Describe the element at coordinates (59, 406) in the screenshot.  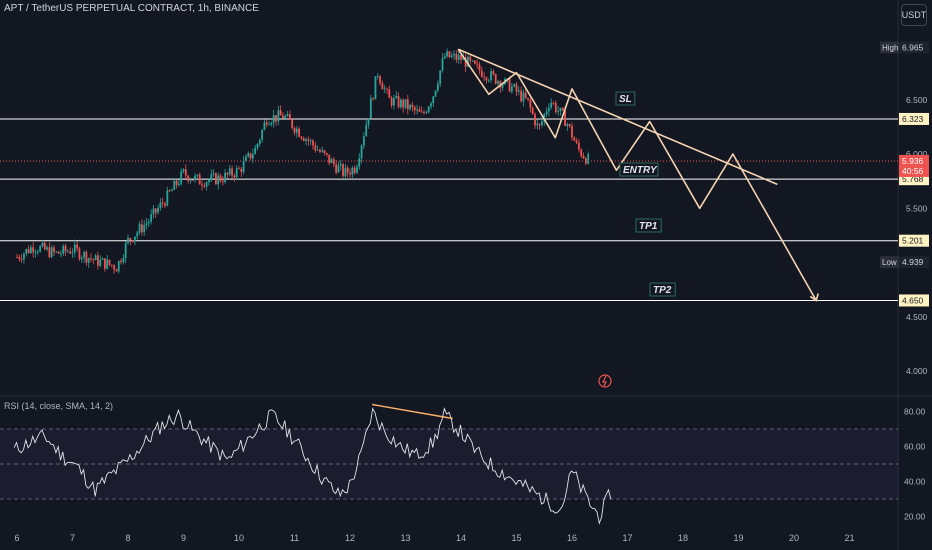
I see `rsi-title: RSI (14, close, SMA, 14, 2)` at that location.